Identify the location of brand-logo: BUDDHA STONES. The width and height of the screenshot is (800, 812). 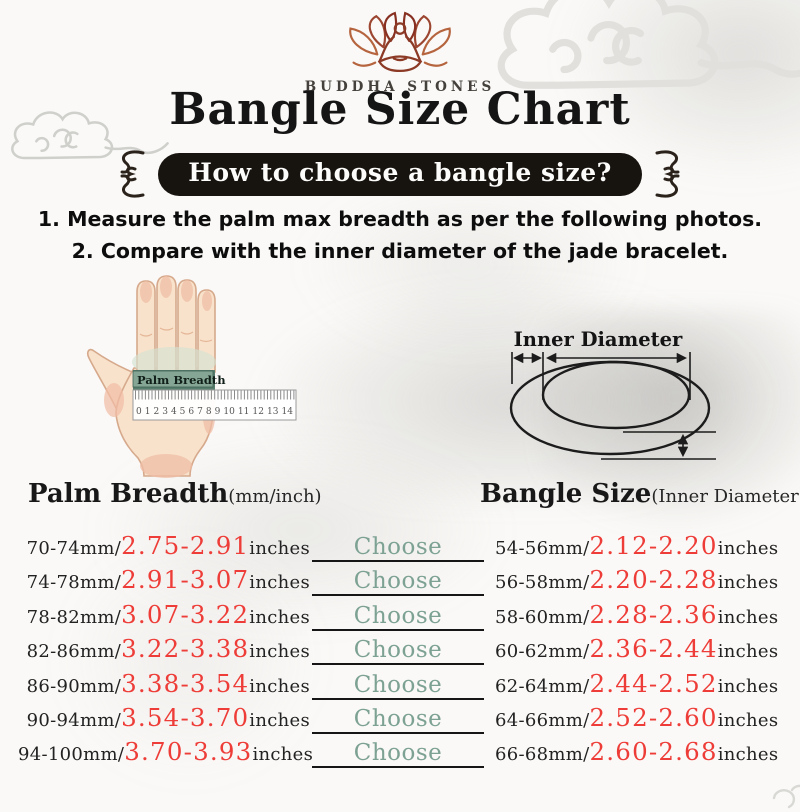
(400, 52).